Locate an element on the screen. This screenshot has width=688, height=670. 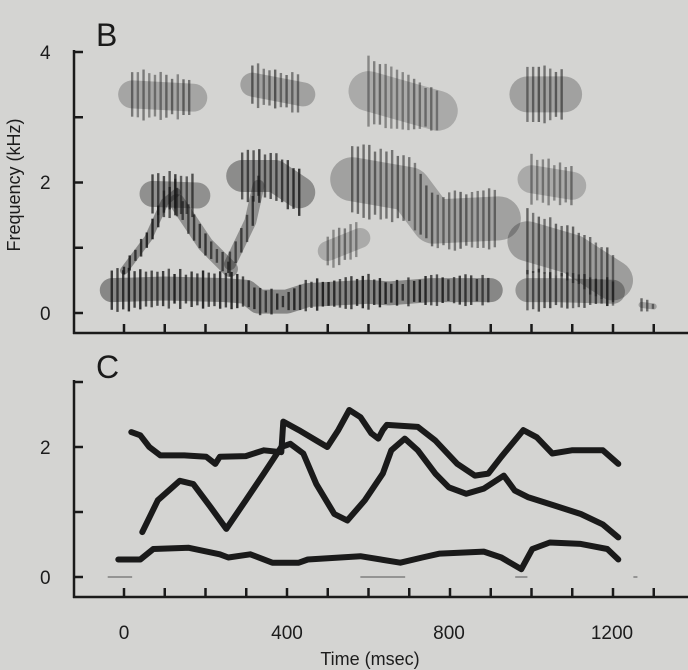
c-x-tick-label-800: 800 is located at coordinates (449, 633).